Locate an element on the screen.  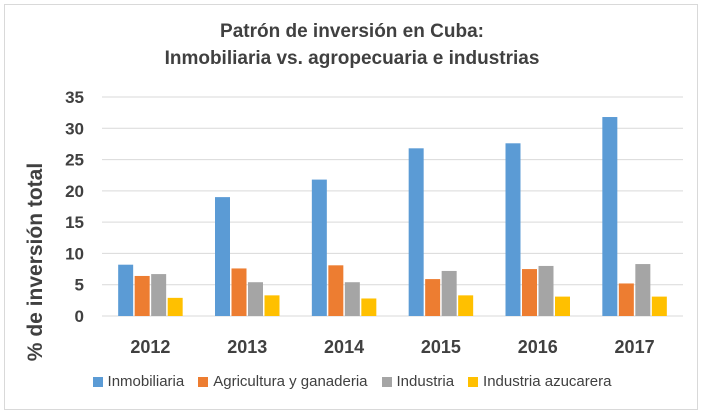
y-tick-label: 5 is located at coordinates (79, 285).